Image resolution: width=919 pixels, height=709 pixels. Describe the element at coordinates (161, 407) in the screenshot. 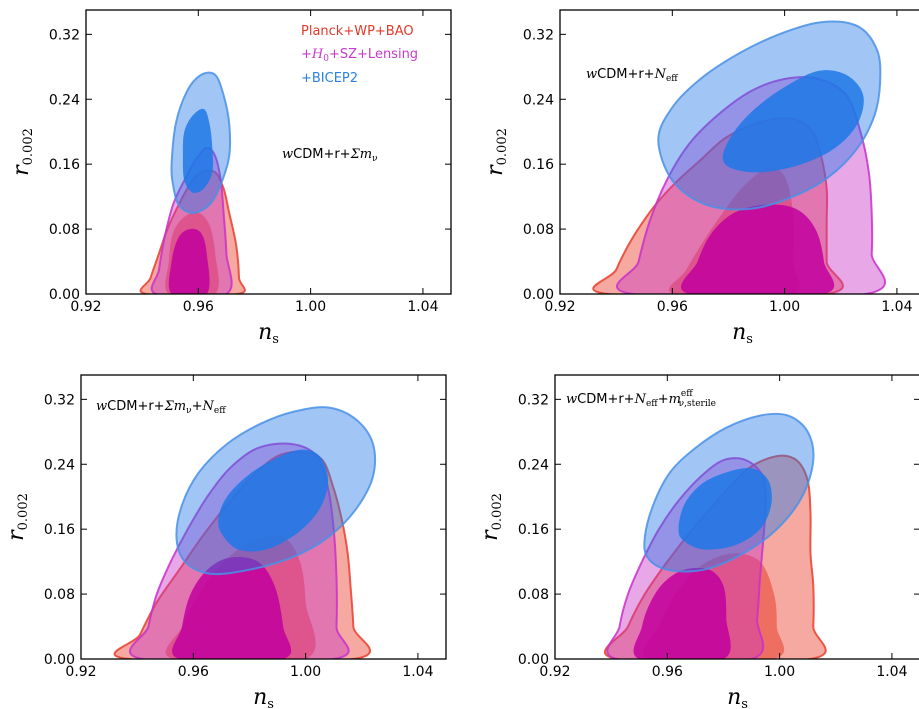

I see `model-label: wCDM+r+Σmν+Neff` at that location.